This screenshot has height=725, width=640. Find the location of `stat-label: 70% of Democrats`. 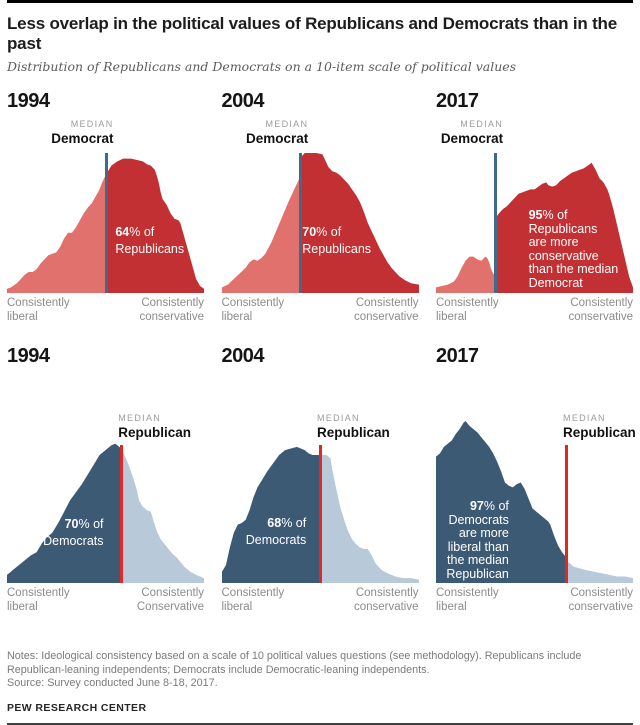

stat-label: 70% of Democrats is located at coordinates (73, 532).